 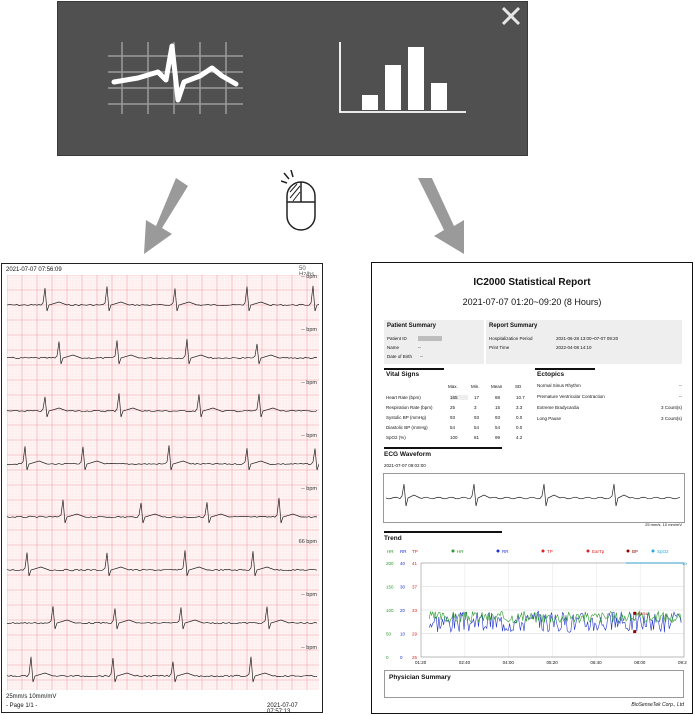 What do you see at coordinates (509, 662) in the screenshot?
I see `x-tick: 04:00` at bounding box center [509, 662].